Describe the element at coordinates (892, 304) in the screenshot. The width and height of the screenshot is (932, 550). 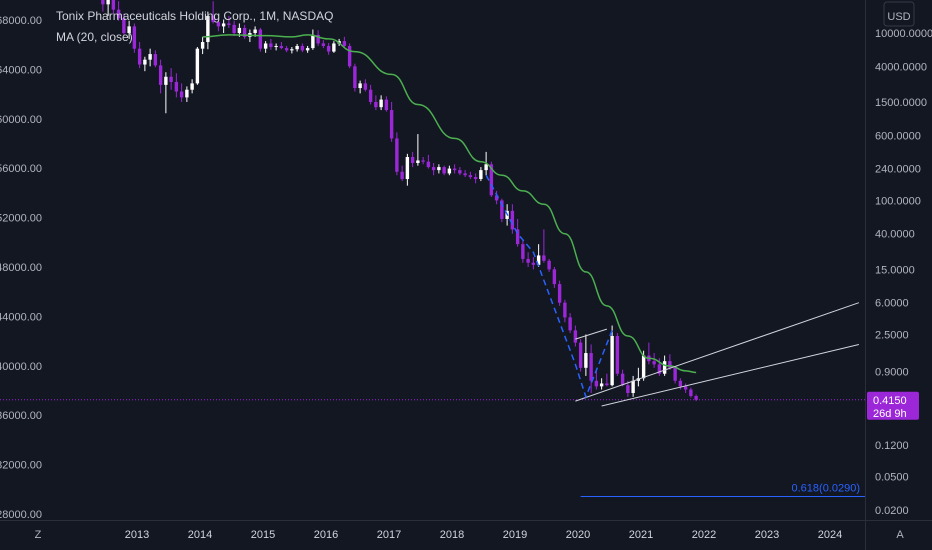
I see `price-tick-label: 6.0000` at that location.